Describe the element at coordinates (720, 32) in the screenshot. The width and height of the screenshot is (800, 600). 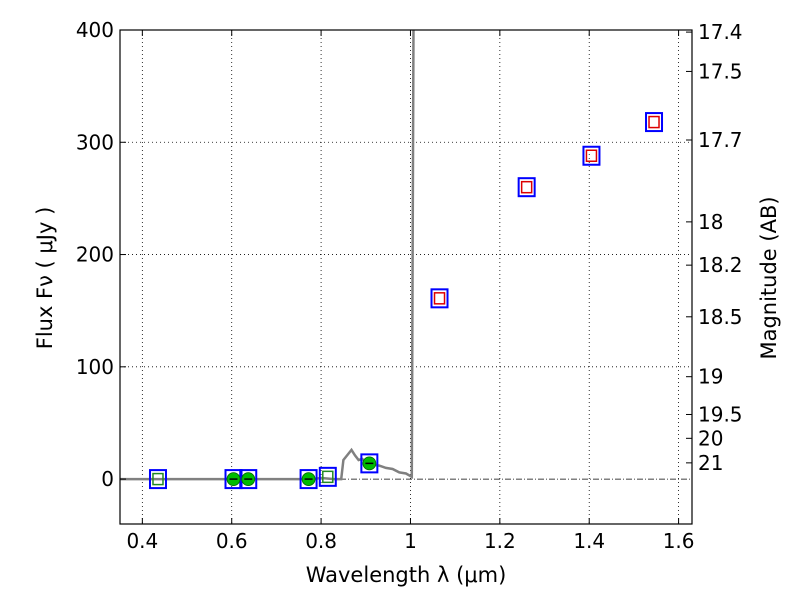
I see `mag-tick-label: 17.4` at that location.